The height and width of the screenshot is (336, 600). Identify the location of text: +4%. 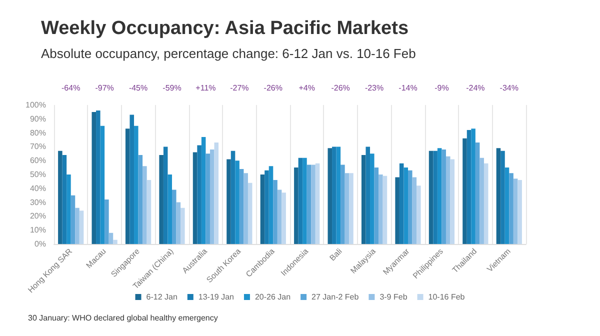
(306, 88).